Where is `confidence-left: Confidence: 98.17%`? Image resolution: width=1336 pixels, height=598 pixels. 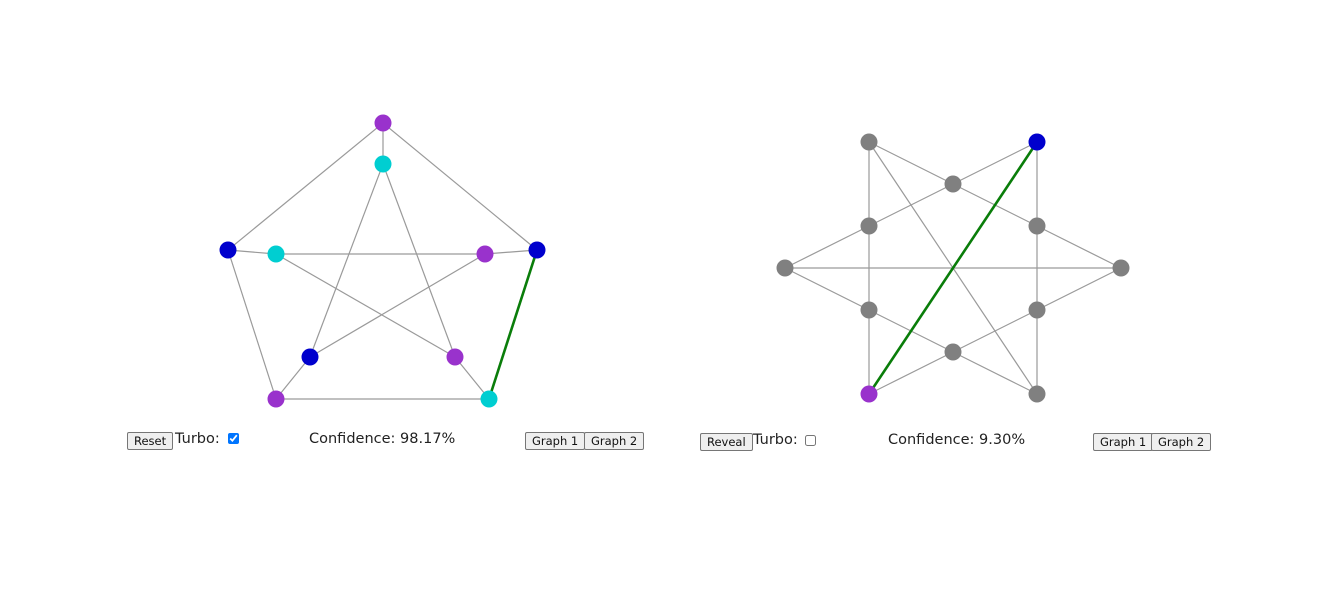
confidence-left: Confidence: 98.17% is located at coordinates (382, 439).